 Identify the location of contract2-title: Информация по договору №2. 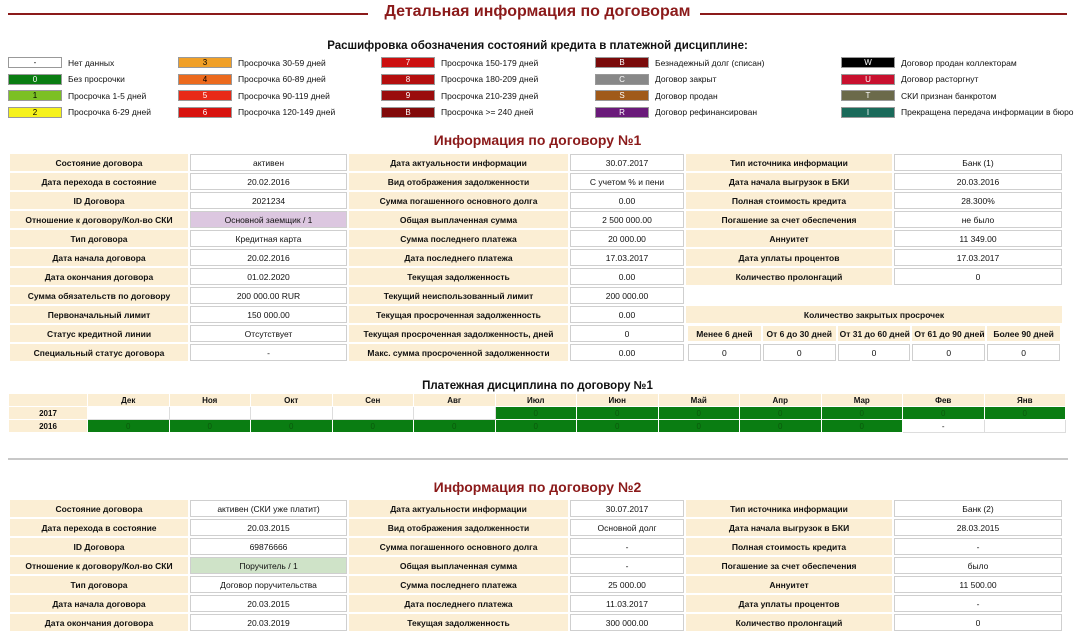
(537, 487).